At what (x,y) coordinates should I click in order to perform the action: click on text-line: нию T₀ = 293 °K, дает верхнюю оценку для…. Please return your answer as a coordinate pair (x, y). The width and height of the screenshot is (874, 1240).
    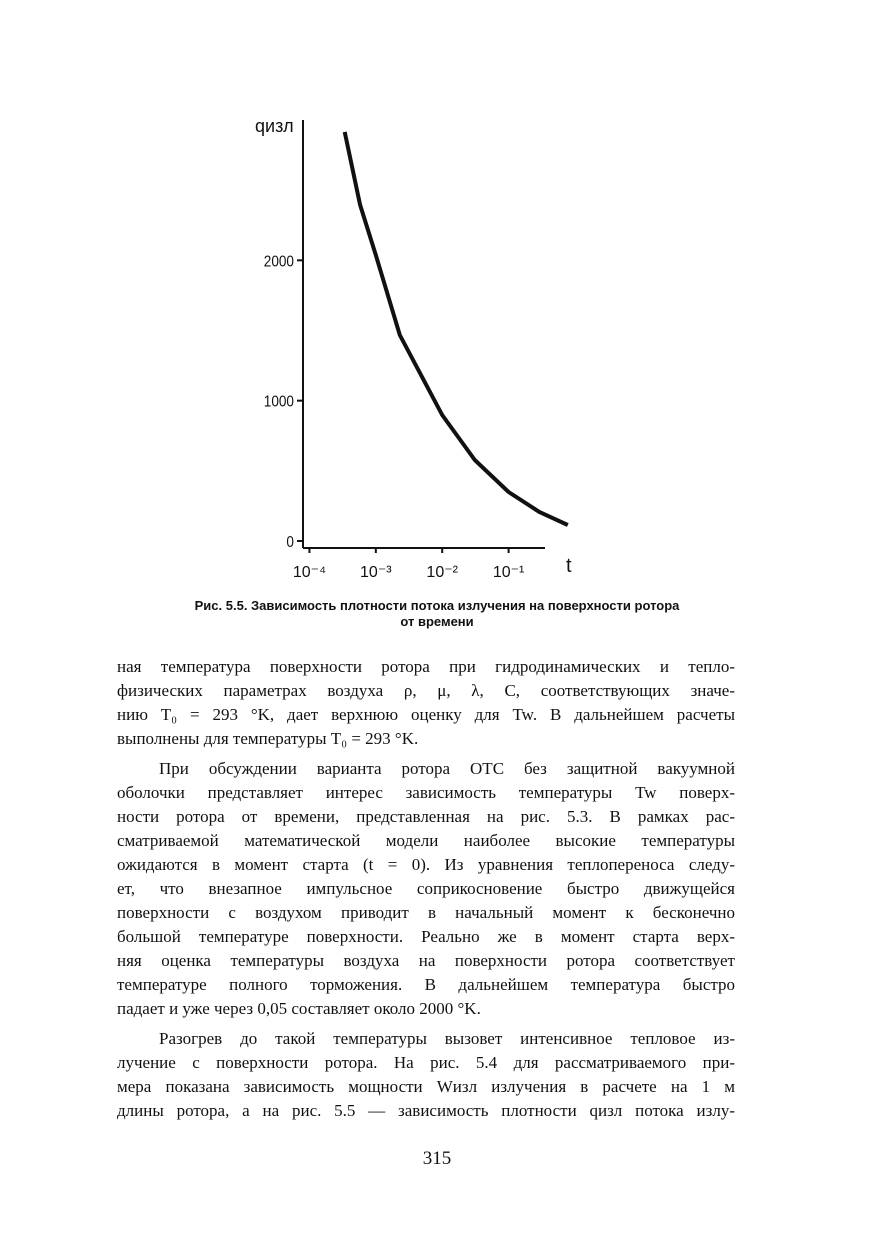
    Looking at the image, I should click on (426, 714).